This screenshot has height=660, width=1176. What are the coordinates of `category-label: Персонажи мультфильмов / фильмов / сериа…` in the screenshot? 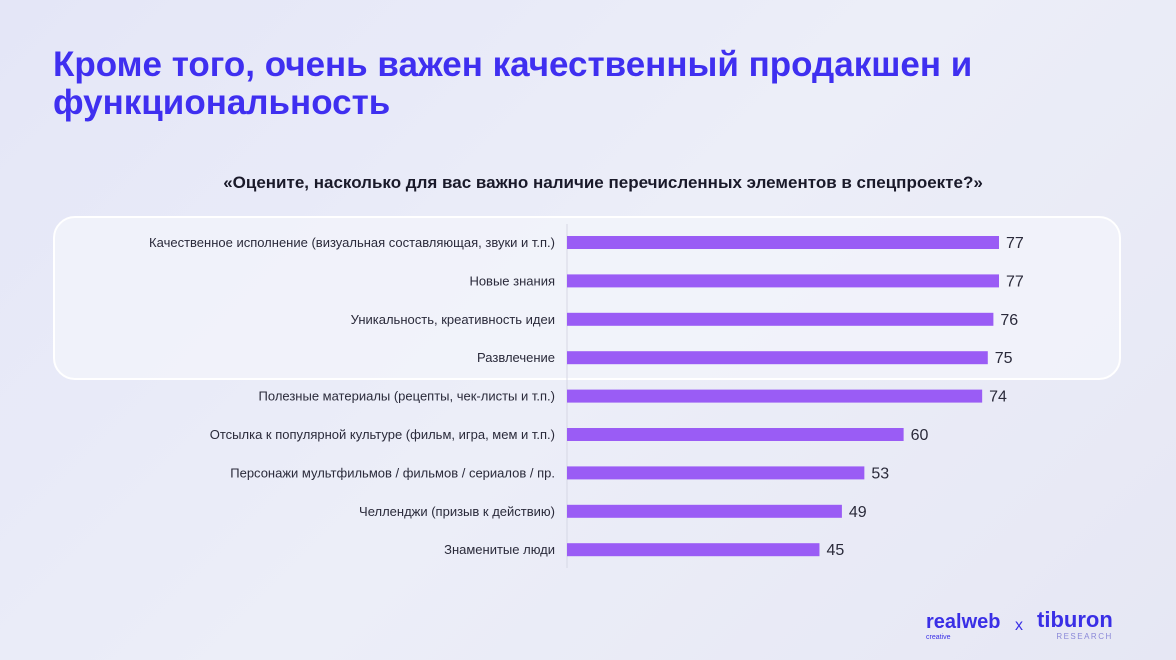 It's located at (392, 472).